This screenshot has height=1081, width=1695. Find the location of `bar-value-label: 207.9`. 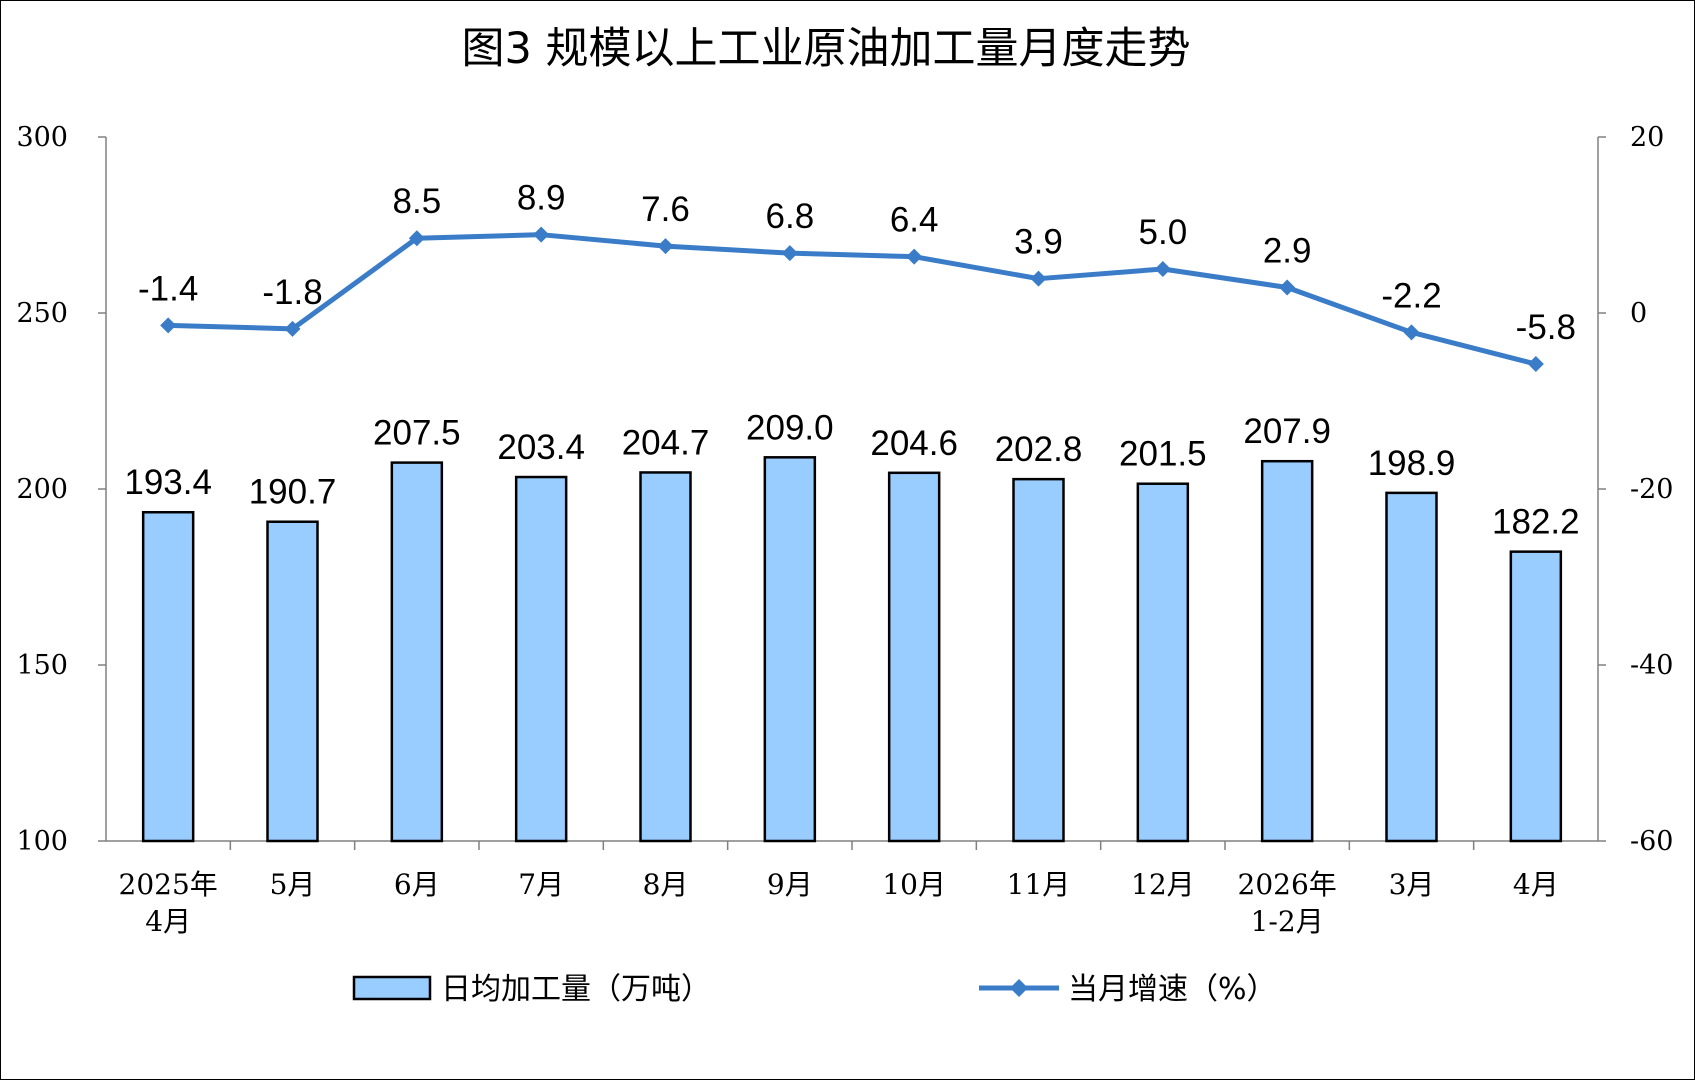

bar-value-label: 207.9 is located at coordinates (1287, 431).